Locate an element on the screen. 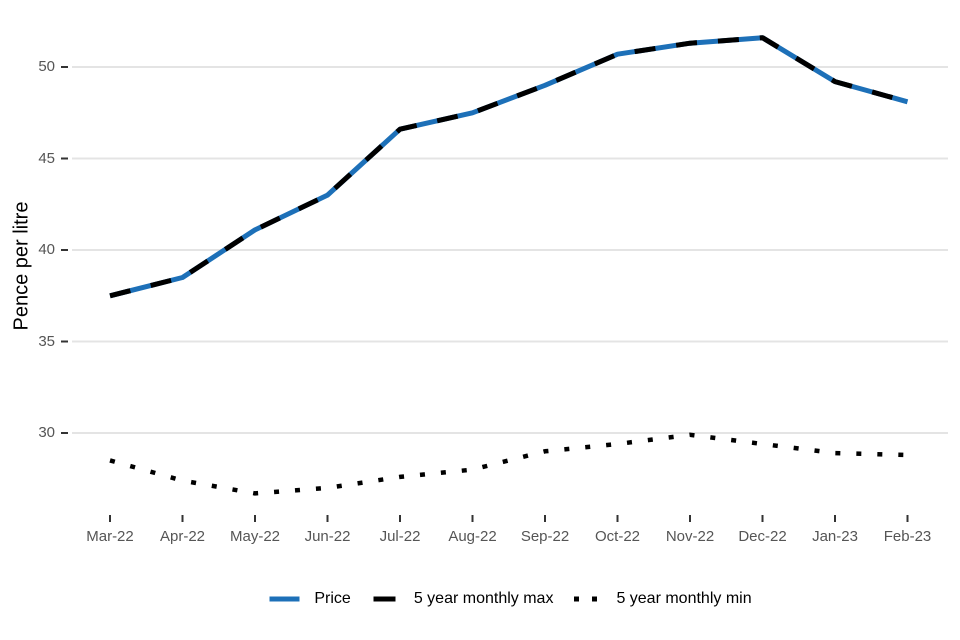 The width and height of the screenshot is (960, 640). y-tick-label: 35 is located at coordinates (46, 341).